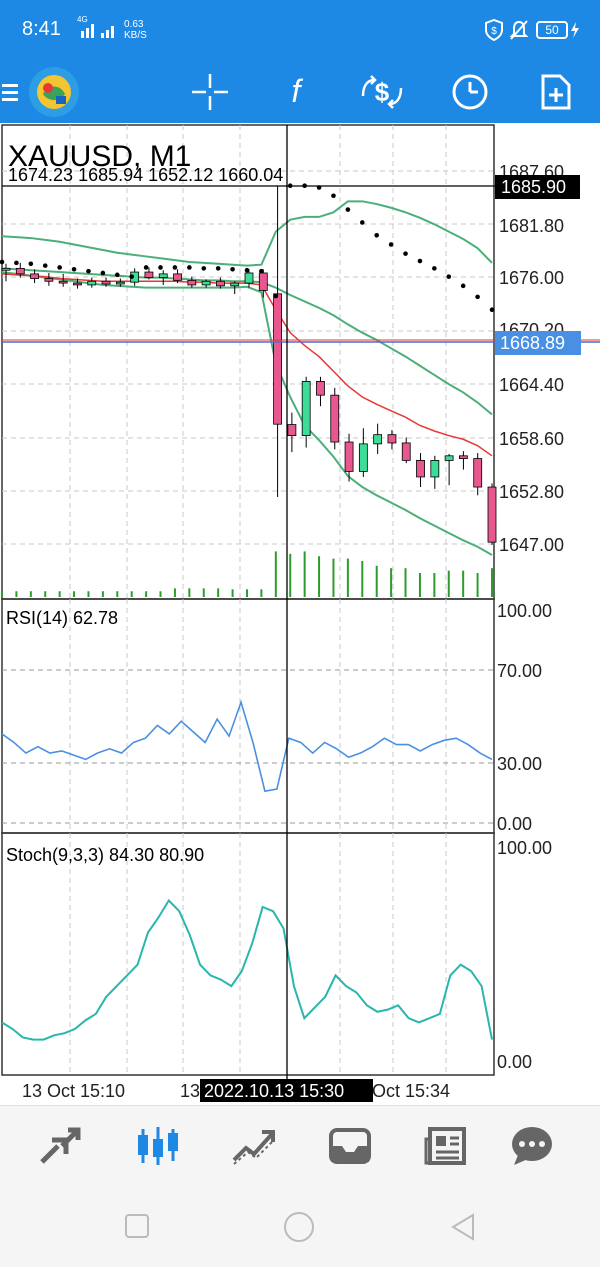 The width and height of the screenshot is (600, 1267). Describe the element at coordinates (537, 187) in the screenshot. I see `crosshair-price-tag` at that location.